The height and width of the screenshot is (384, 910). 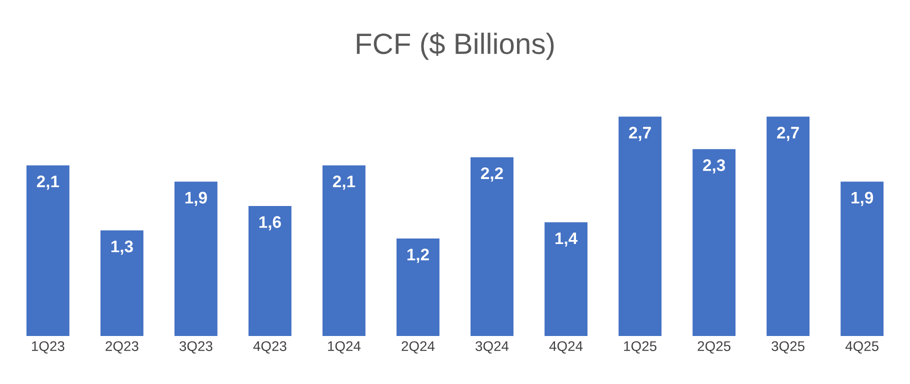 I want to click on x-tick-label: 3Q23, so click(x=195, y=347).